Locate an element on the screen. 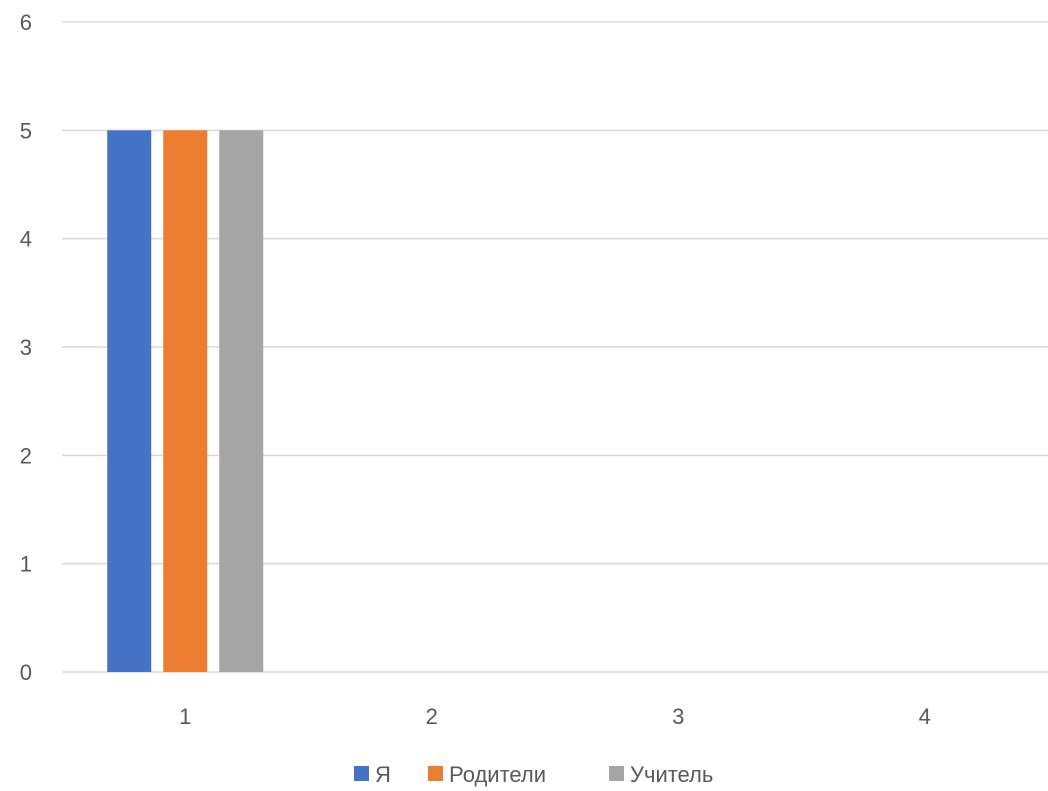 The height and width of the screenshot is (791, 1048). x-tick-label: 3 is located at coordinates (678, 716).